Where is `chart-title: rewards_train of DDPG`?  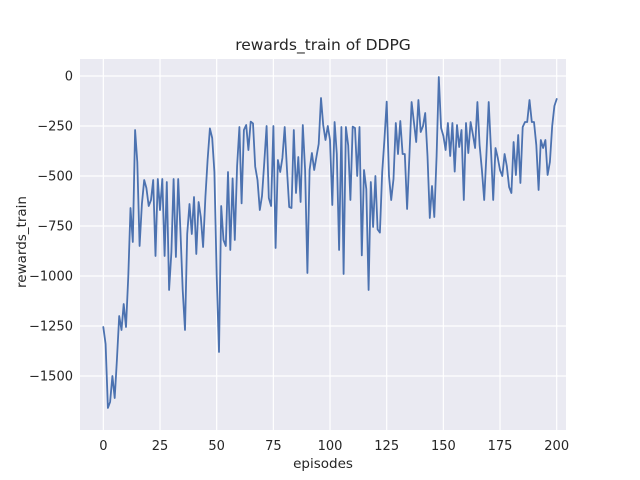 chart-title: rewards_train of DDPG is located at coordinates (323, 45).